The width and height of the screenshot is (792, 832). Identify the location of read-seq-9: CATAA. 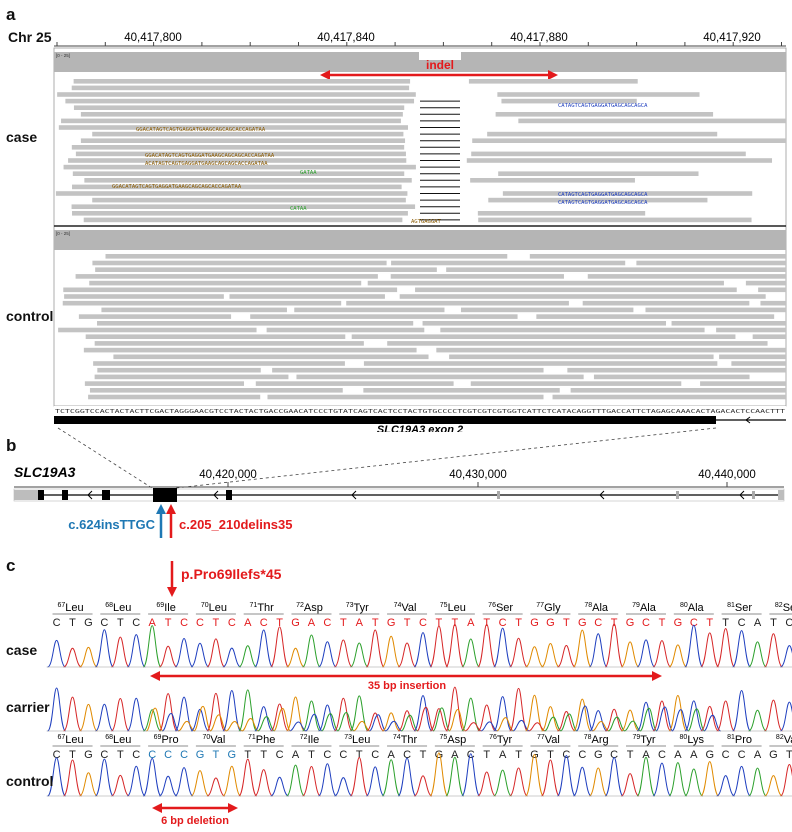
(298, 209).